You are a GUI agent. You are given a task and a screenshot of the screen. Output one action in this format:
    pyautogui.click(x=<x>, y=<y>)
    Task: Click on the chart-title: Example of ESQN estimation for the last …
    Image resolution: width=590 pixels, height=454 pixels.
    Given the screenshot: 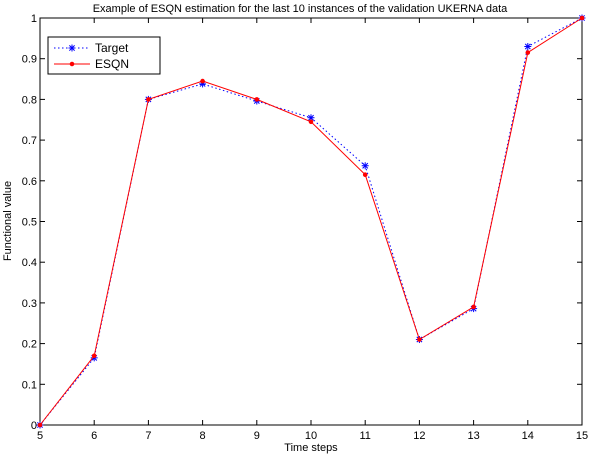 What is the action you would take?
    pyautogui.click(x=300, y=9)
    